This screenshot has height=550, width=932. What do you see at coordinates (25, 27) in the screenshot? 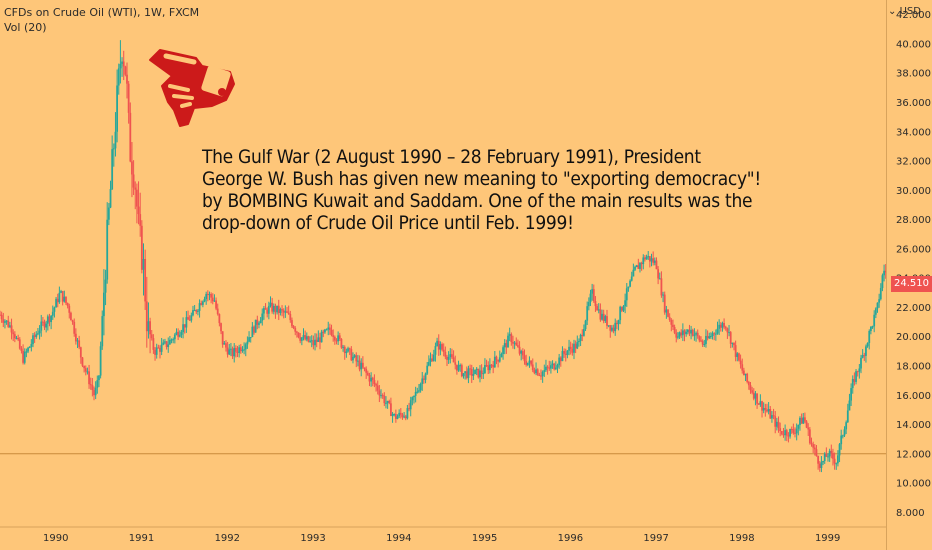
I see `indicator-label: Vol (20)` at bounding box center [25, 27].